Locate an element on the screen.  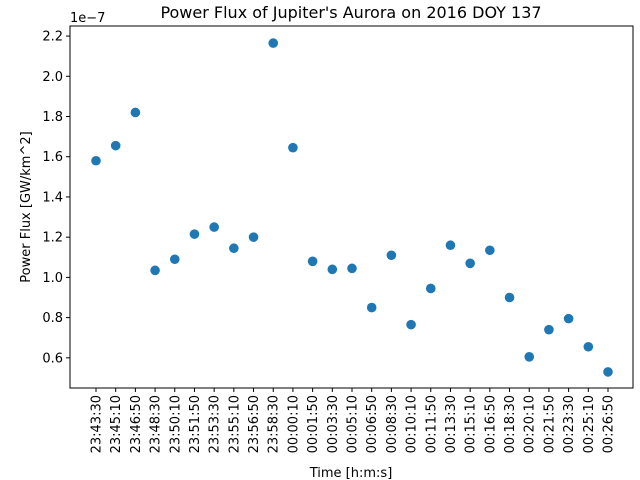
x-tick-label: 23:55:10 is located at coordinates (234, 424).